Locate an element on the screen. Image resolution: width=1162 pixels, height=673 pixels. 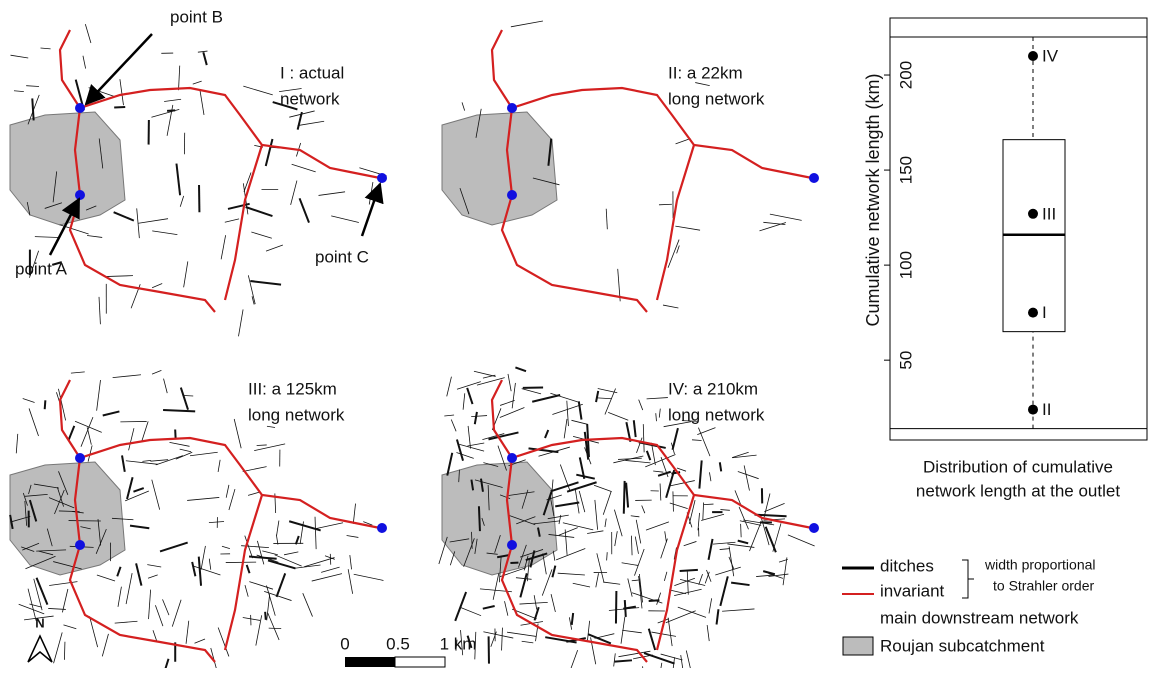
legend-label: ditches is located at coordinates (907, 565).